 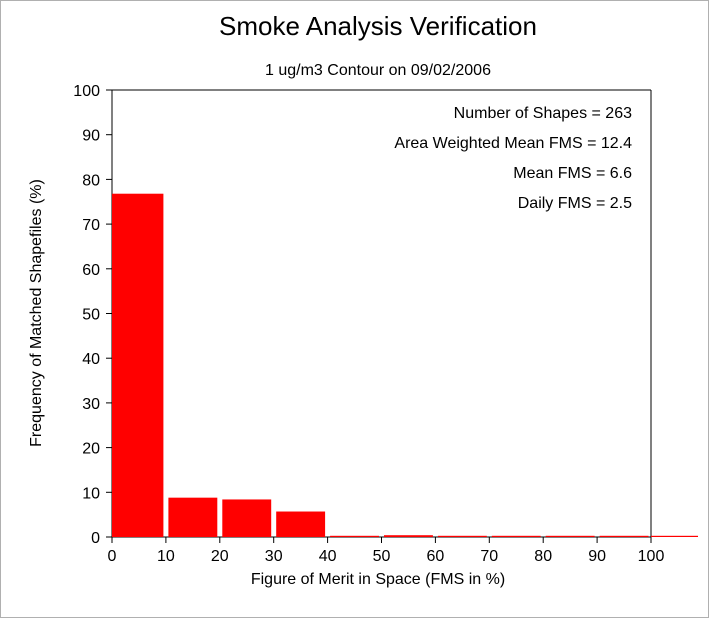 What do you see at coordinates (91, 136) in the screenshot?
I see `y-tick-label: 90` at bounding box center [91, 136].